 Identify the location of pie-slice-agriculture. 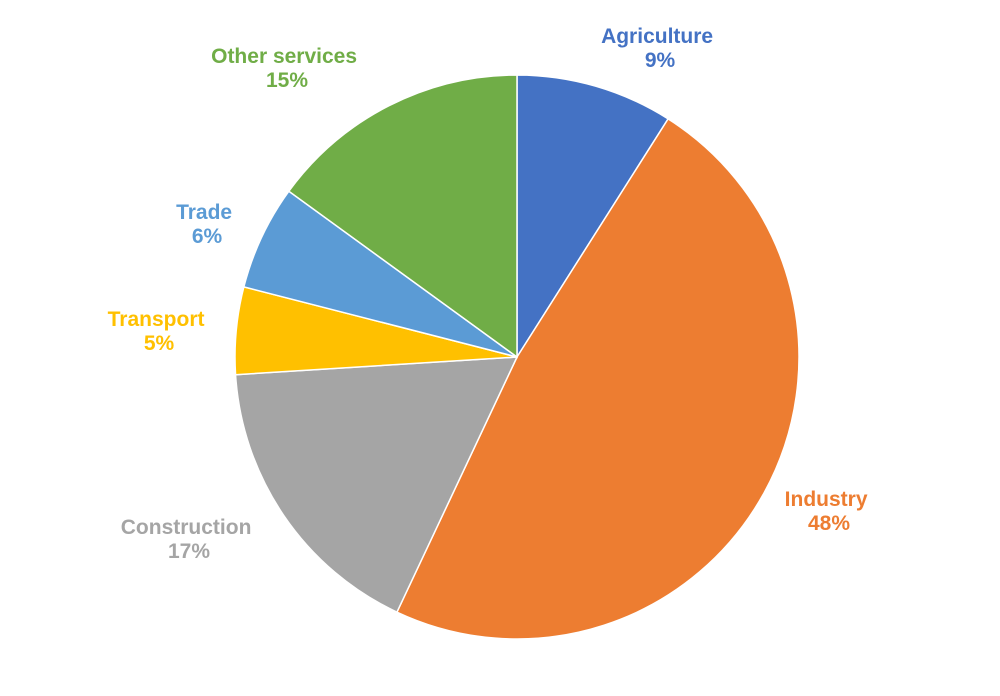
(593, 217).